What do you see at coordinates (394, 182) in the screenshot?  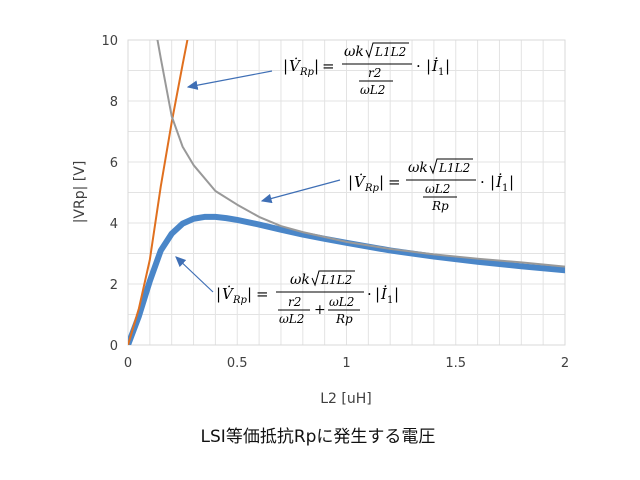 I see `eq2-equals: =` at bounding box center [394, 182].